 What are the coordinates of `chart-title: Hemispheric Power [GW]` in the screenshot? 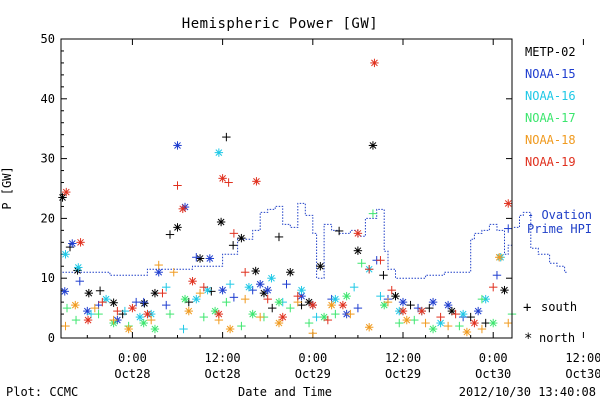 It's located at (280, 24).